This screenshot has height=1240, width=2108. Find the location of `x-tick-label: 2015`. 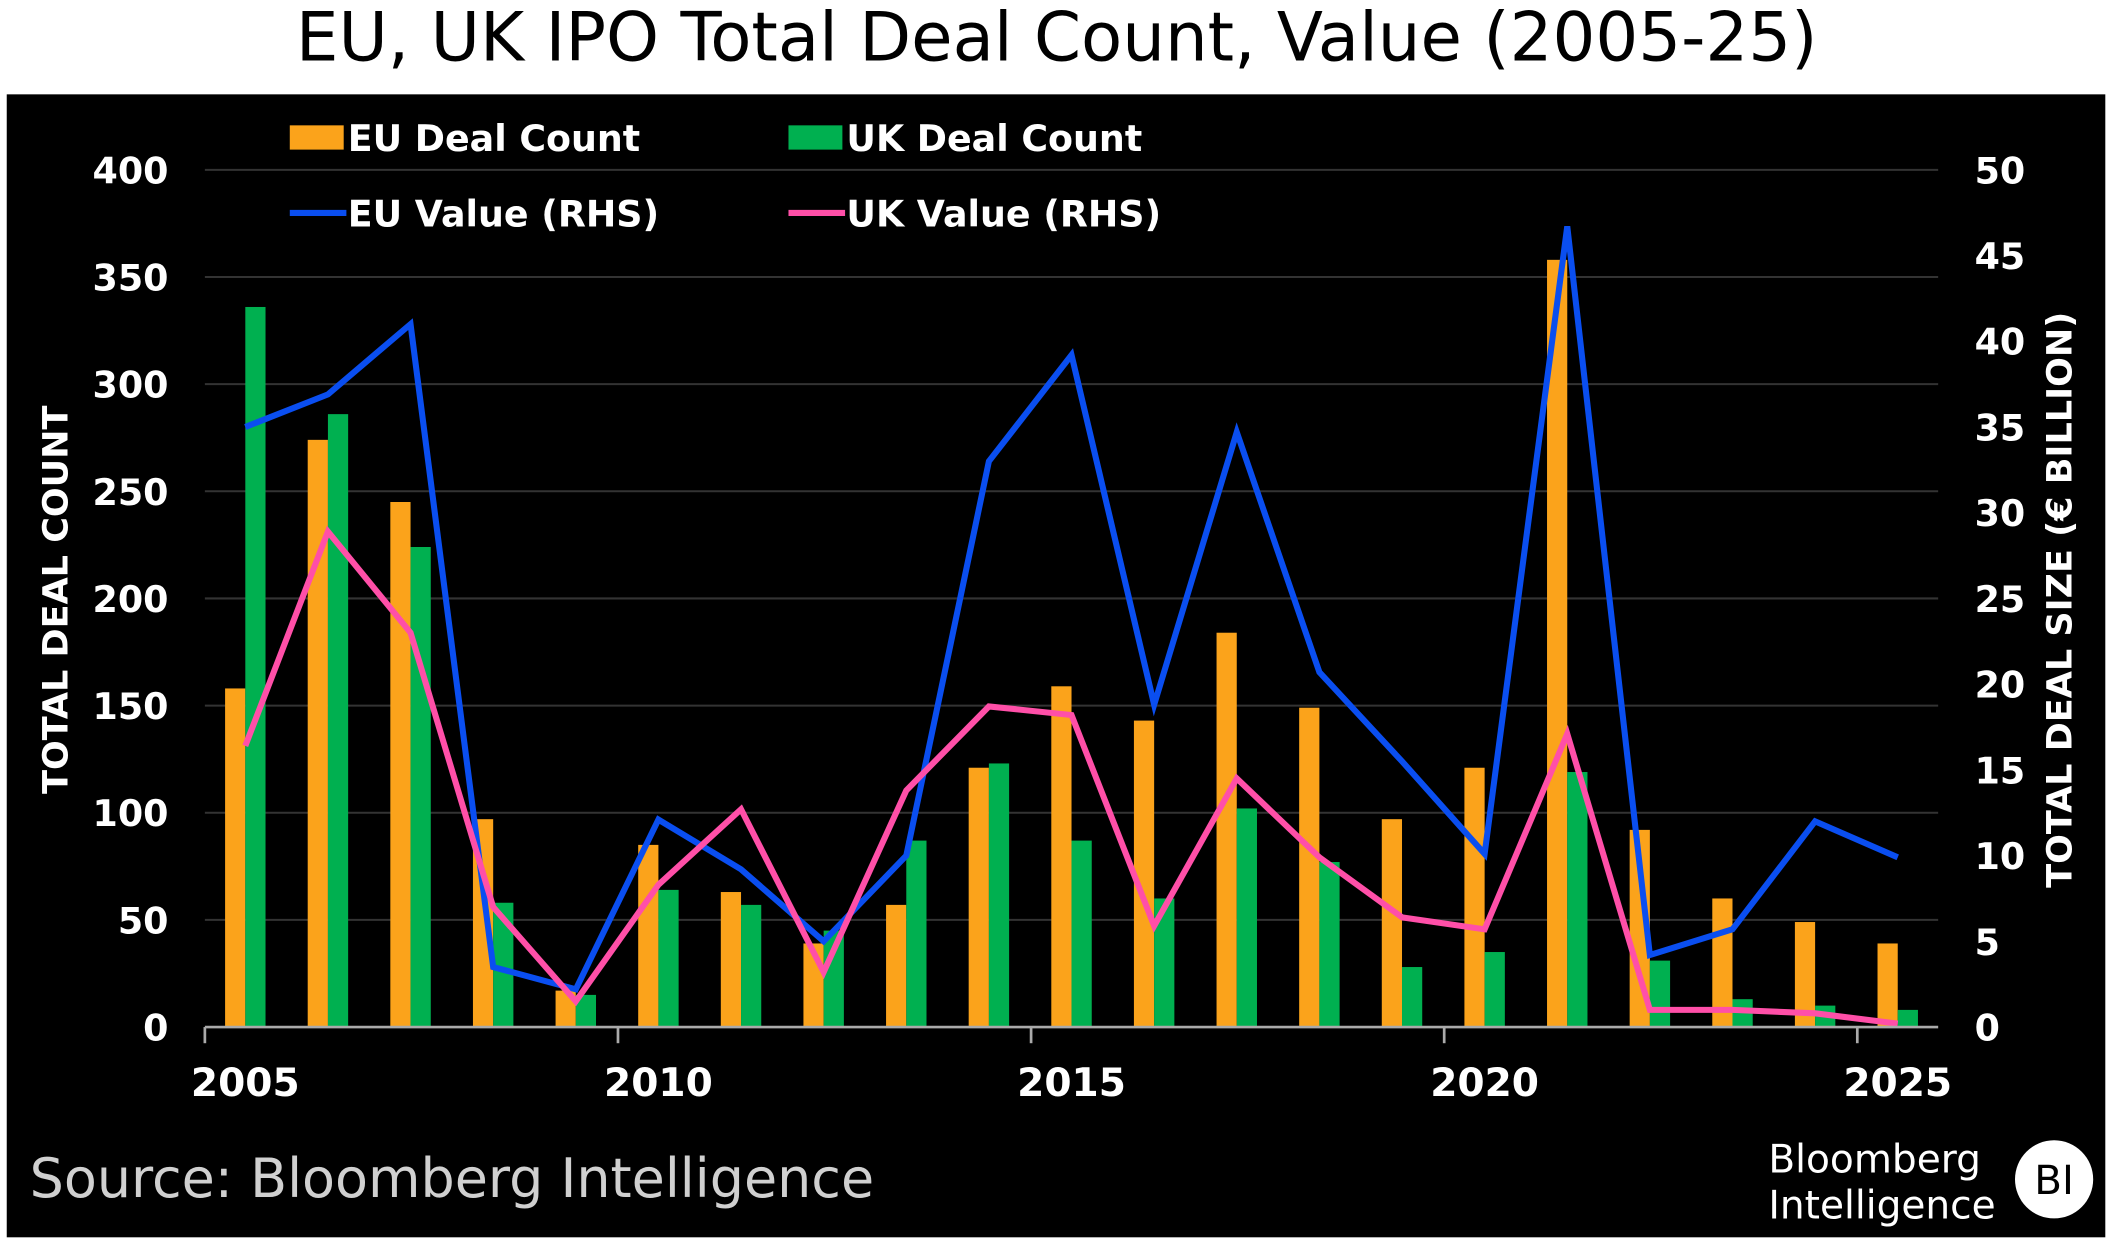

x-tick-label: 2015 is located at coordinates (1071, 1083).